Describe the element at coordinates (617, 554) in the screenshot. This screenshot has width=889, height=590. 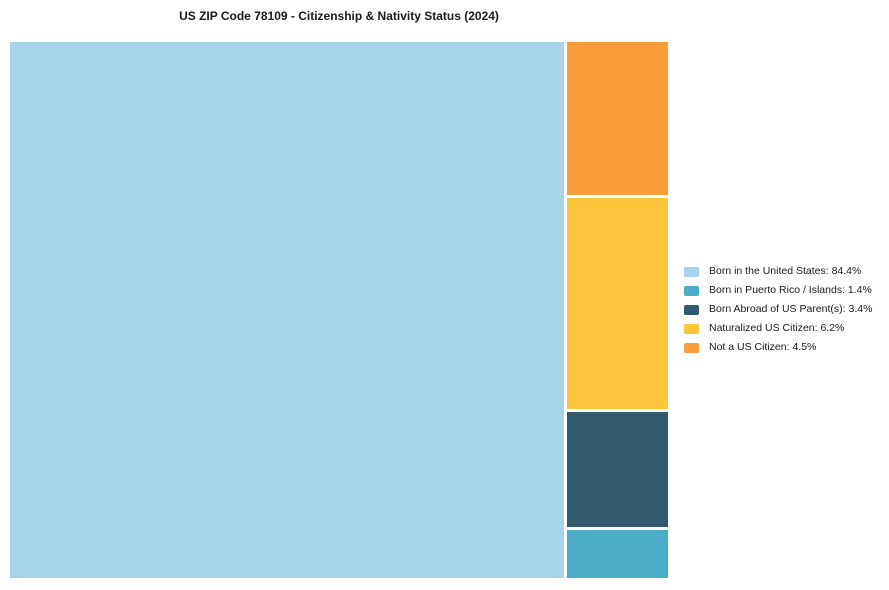
I see `treemap-segment-born-in-puerto-rico-islands` at that location.